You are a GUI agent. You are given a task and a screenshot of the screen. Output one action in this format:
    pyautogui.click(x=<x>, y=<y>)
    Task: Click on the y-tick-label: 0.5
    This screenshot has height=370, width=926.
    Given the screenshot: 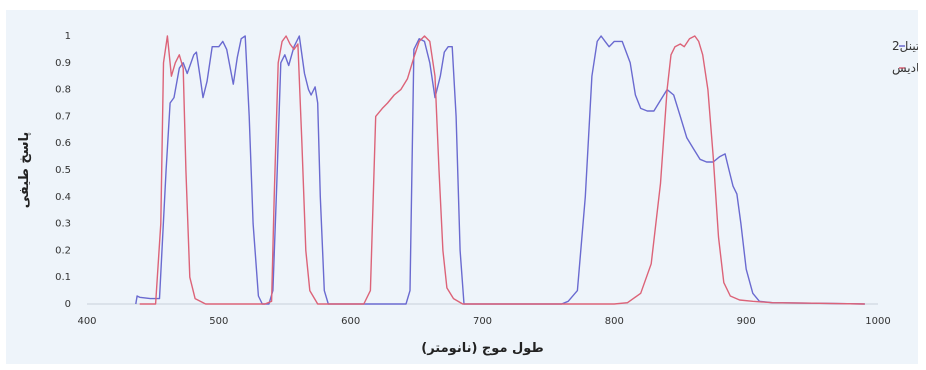 What is the action you would take?
    pyautogui.click(x=63, y=170)
    